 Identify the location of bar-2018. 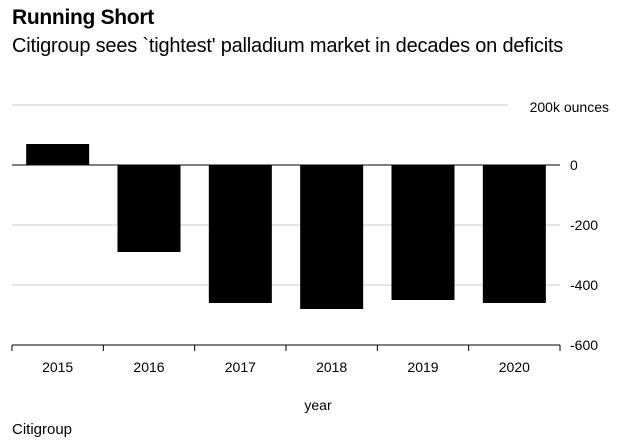
(332, 237).